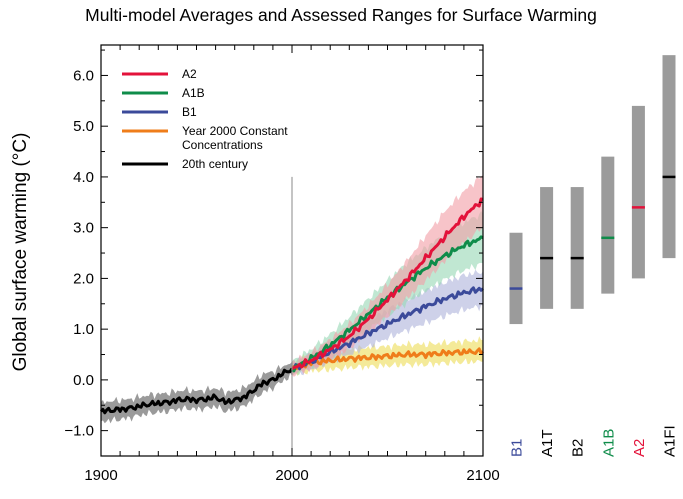  I want to click on range-label-a2: A2, so click(639, 448).